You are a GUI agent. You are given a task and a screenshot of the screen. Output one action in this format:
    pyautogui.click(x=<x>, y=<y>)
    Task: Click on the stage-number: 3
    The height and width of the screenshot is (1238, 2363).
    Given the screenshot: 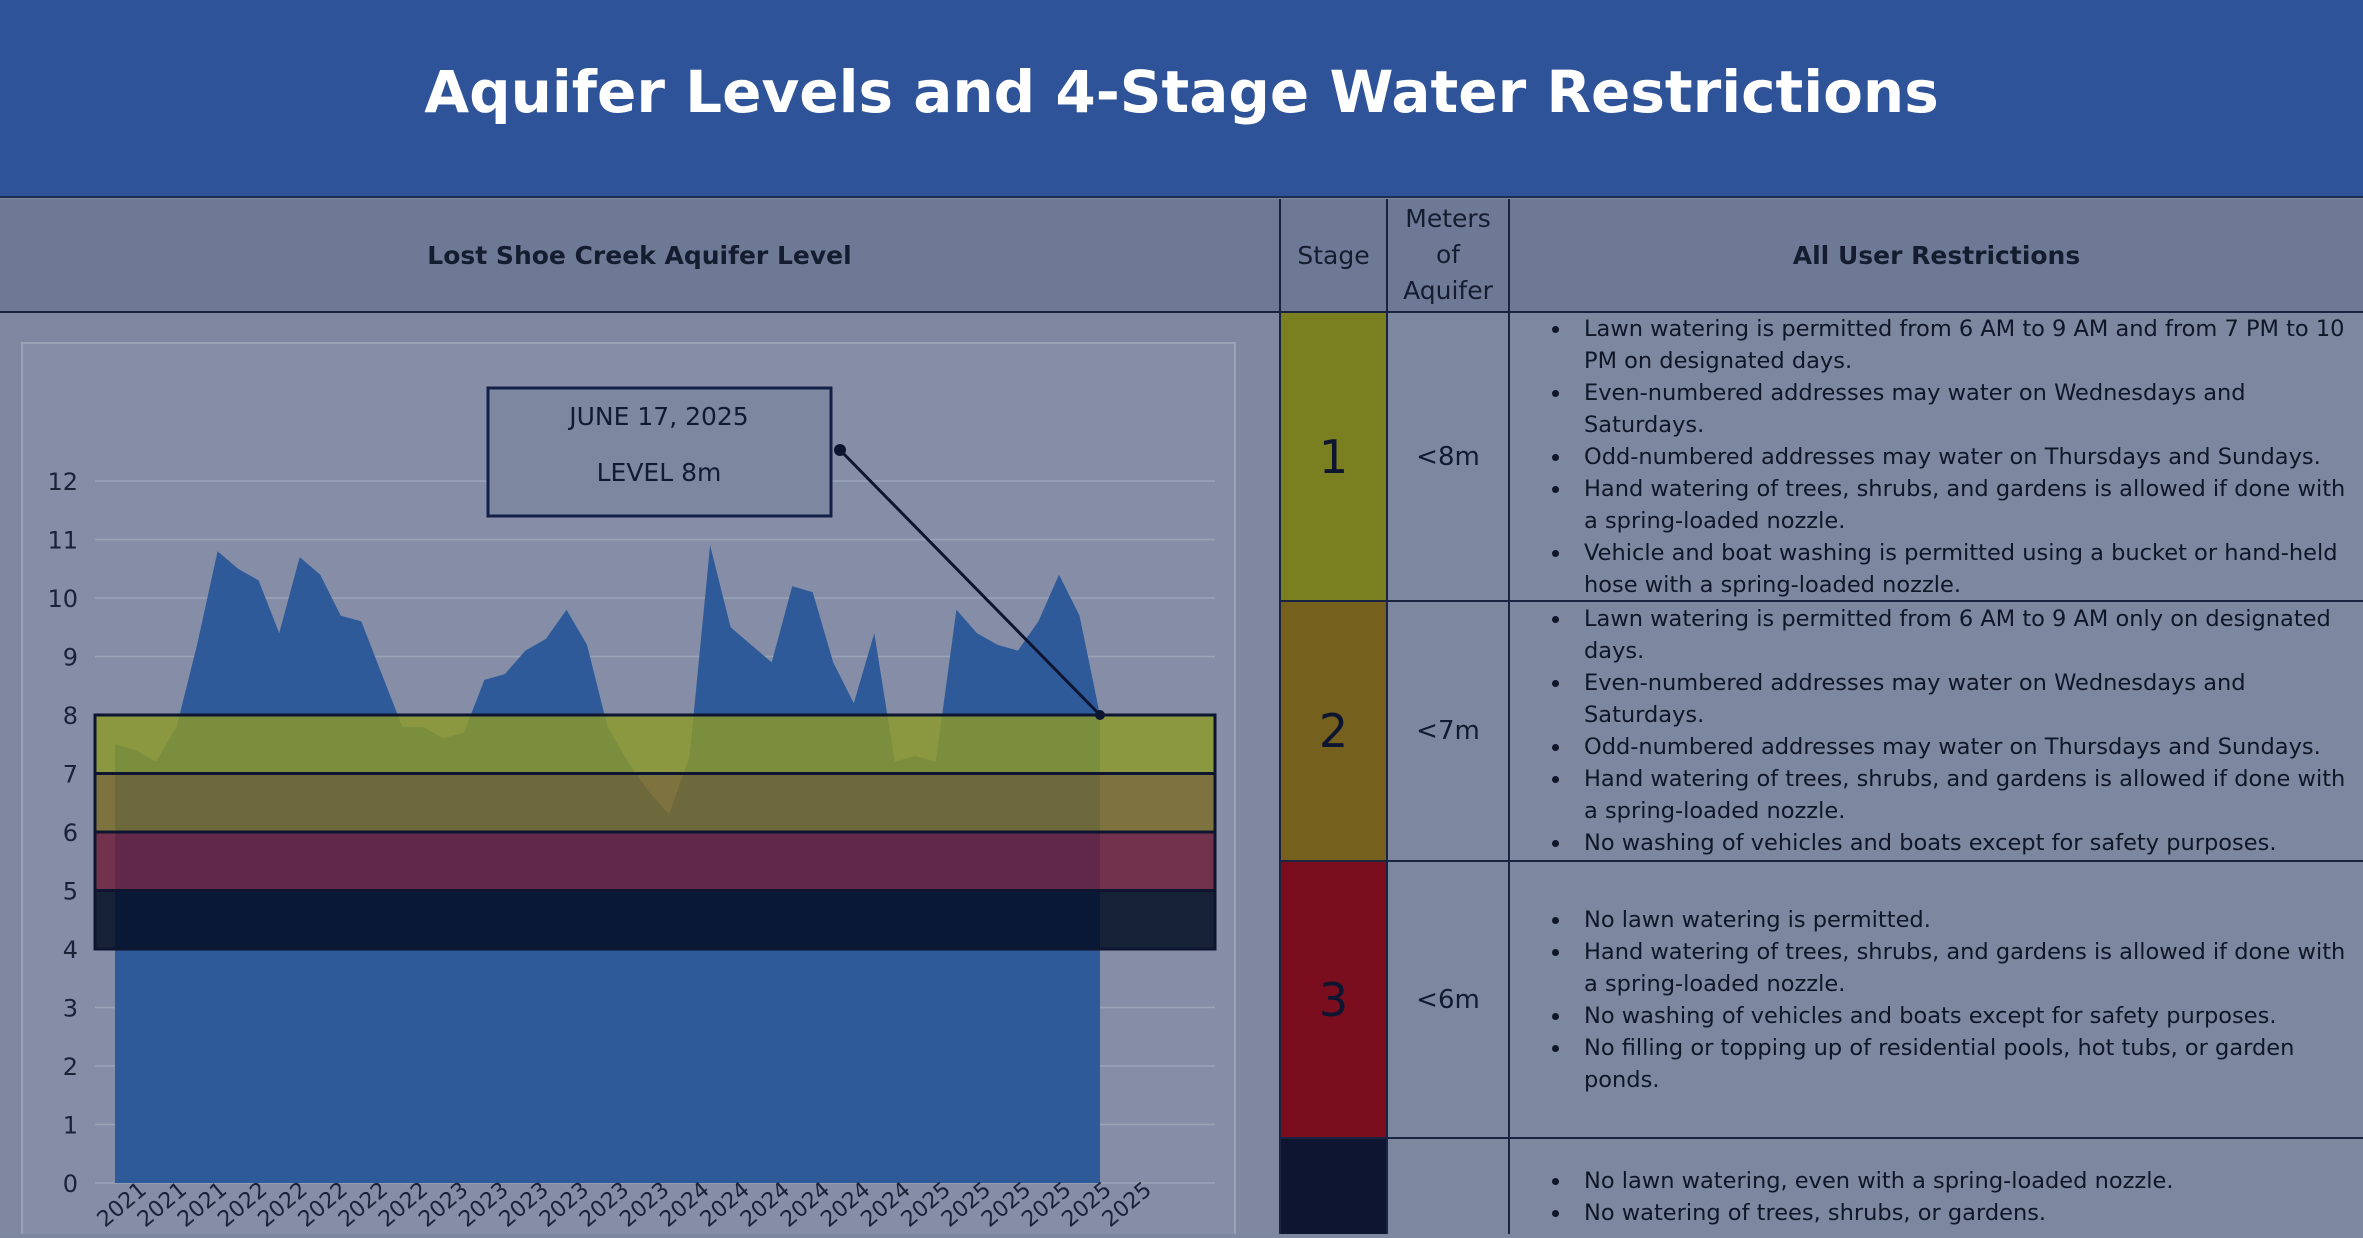 What is the action you would take?
    pyautogui.click(x=1333, y=999)
    